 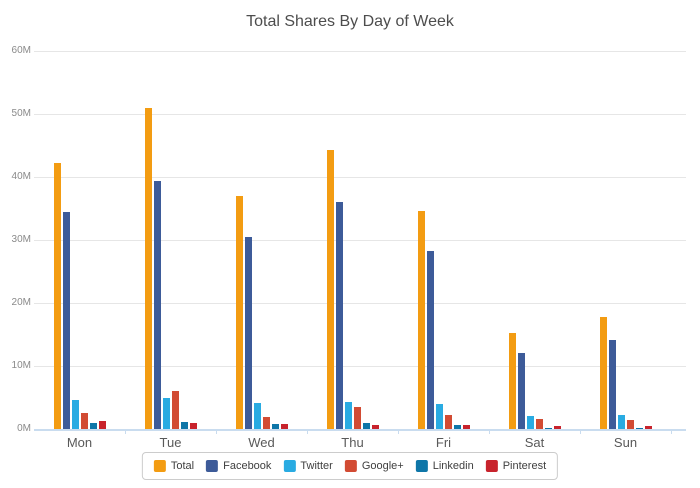 I want to click on bar-linkedin-fri, so click(x=457, y=427).